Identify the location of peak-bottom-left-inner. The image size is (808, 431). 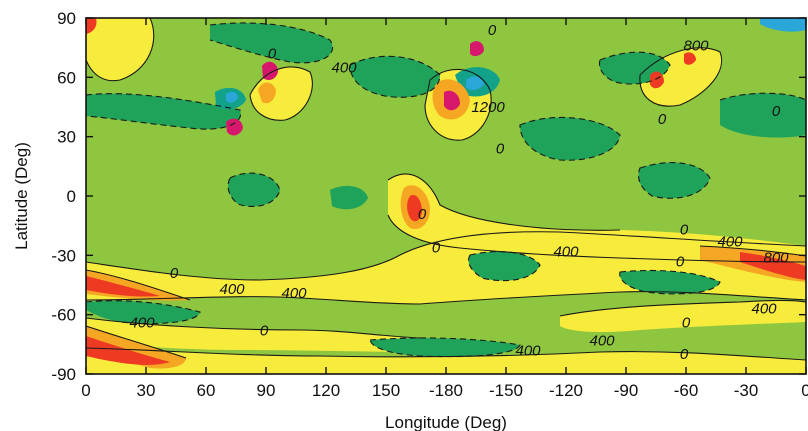
(128, 350).